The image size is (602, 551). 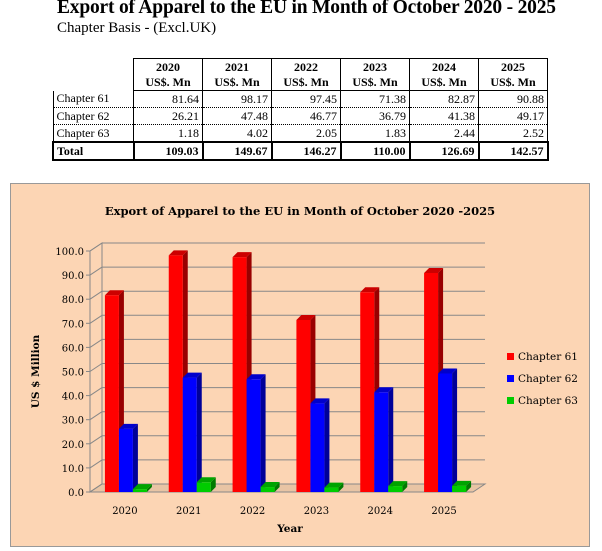 I want to click on table-cell: 2.05, so click(x=306, y=133).